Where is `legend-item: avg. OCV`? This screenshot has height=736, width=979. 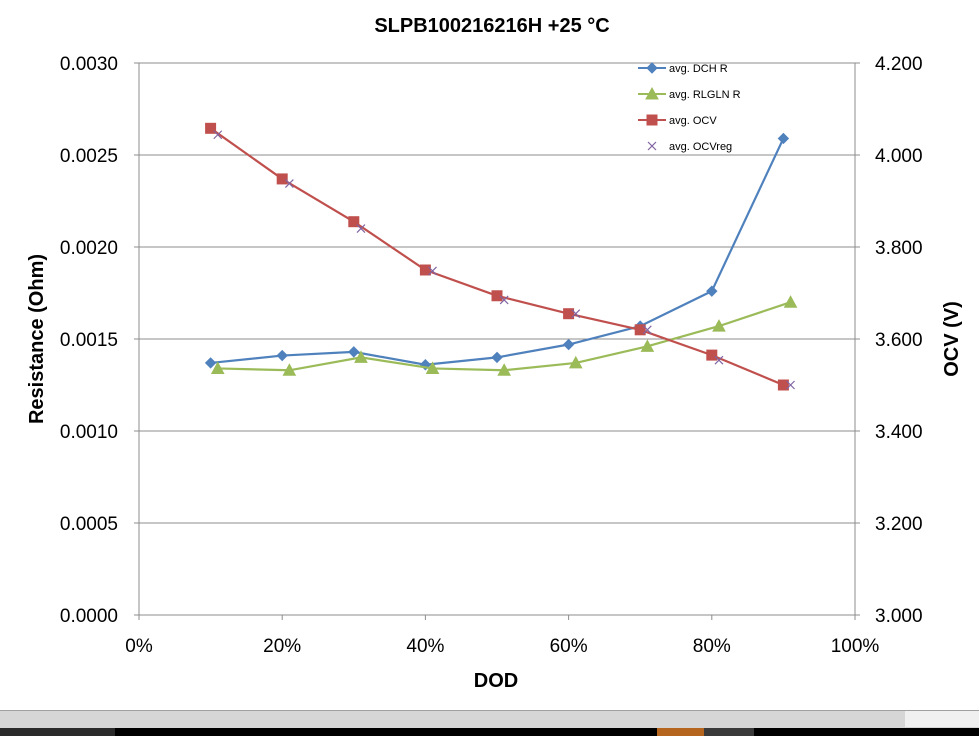 legend-item: avg. OCV is located at coordinates (677, 120).